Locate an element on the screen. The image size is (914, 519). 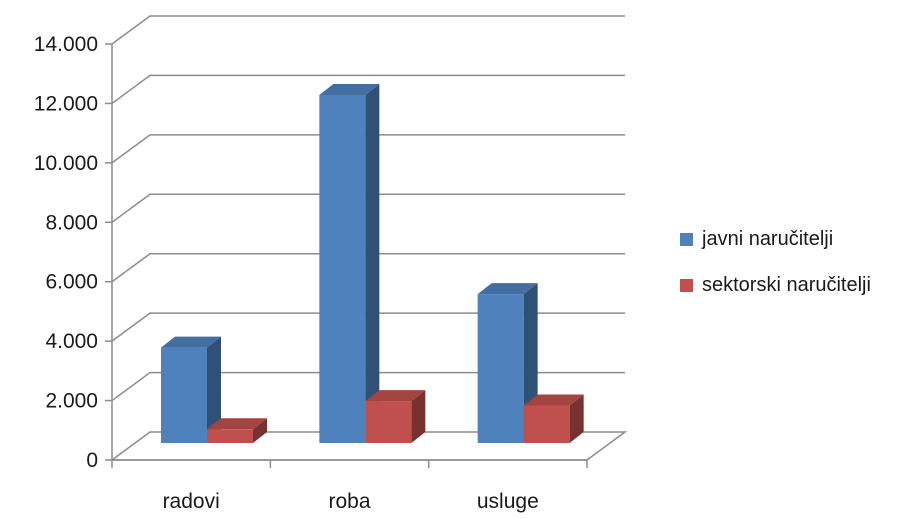
y-tick-label: 0 is located at coordinates (92, 460).